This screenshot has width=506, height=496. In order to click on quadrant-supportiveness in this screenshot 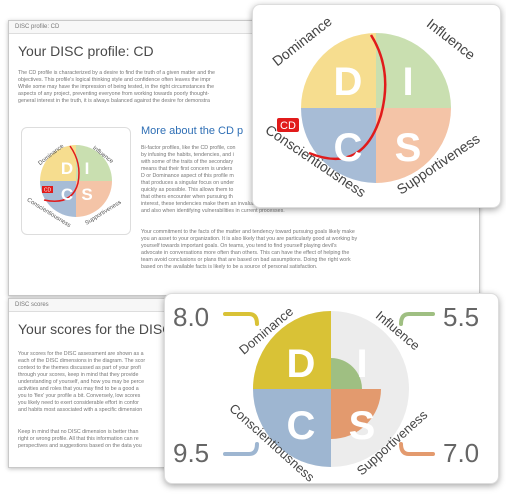, I will do `click(413, 145)`.